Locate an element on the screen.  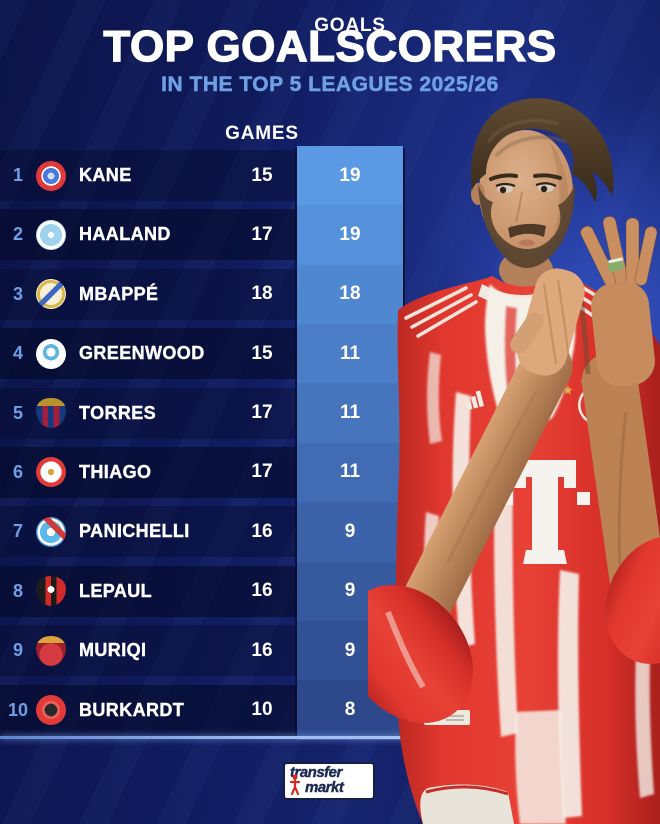
club-badge-barcelona-icon is located at coordinates (51, 413).